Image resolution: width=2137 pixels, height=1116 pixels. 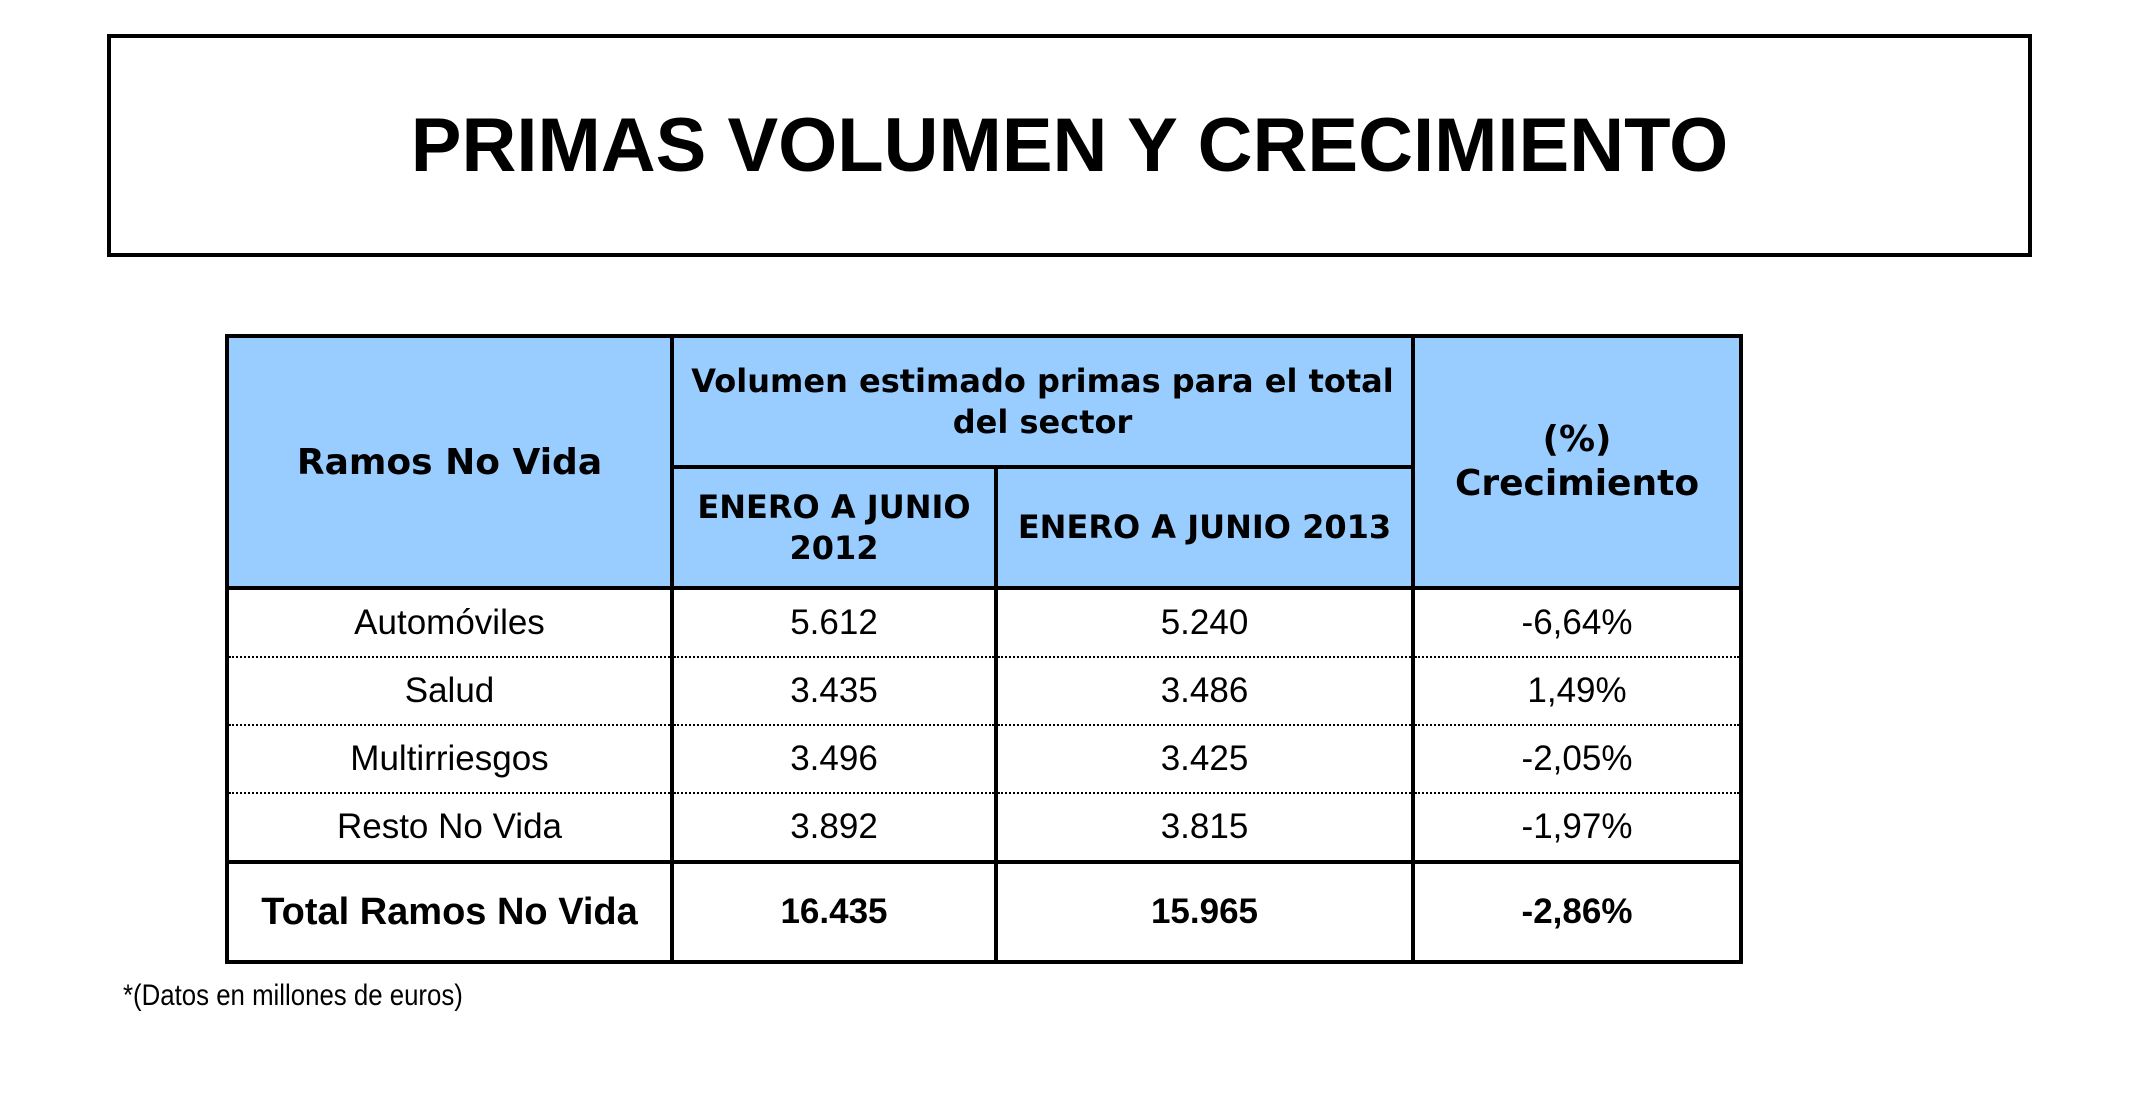 I want to click on cell-crecimiento: -1,97%, so click(x=1577, y=828).